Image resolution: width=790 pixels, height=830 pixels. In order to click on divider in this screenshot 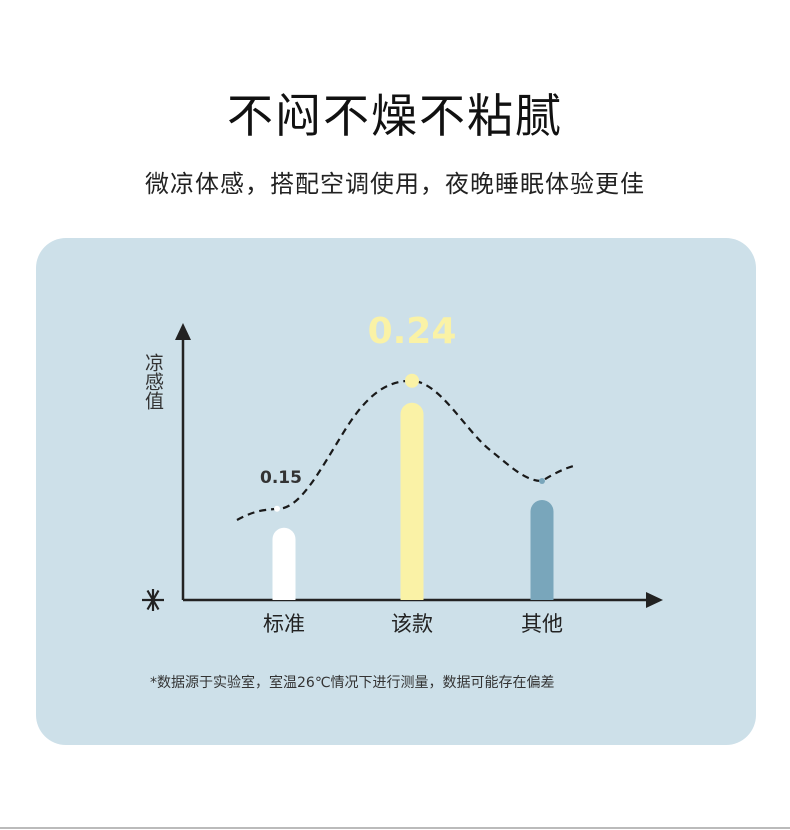, I will do `click(395, 828)`.